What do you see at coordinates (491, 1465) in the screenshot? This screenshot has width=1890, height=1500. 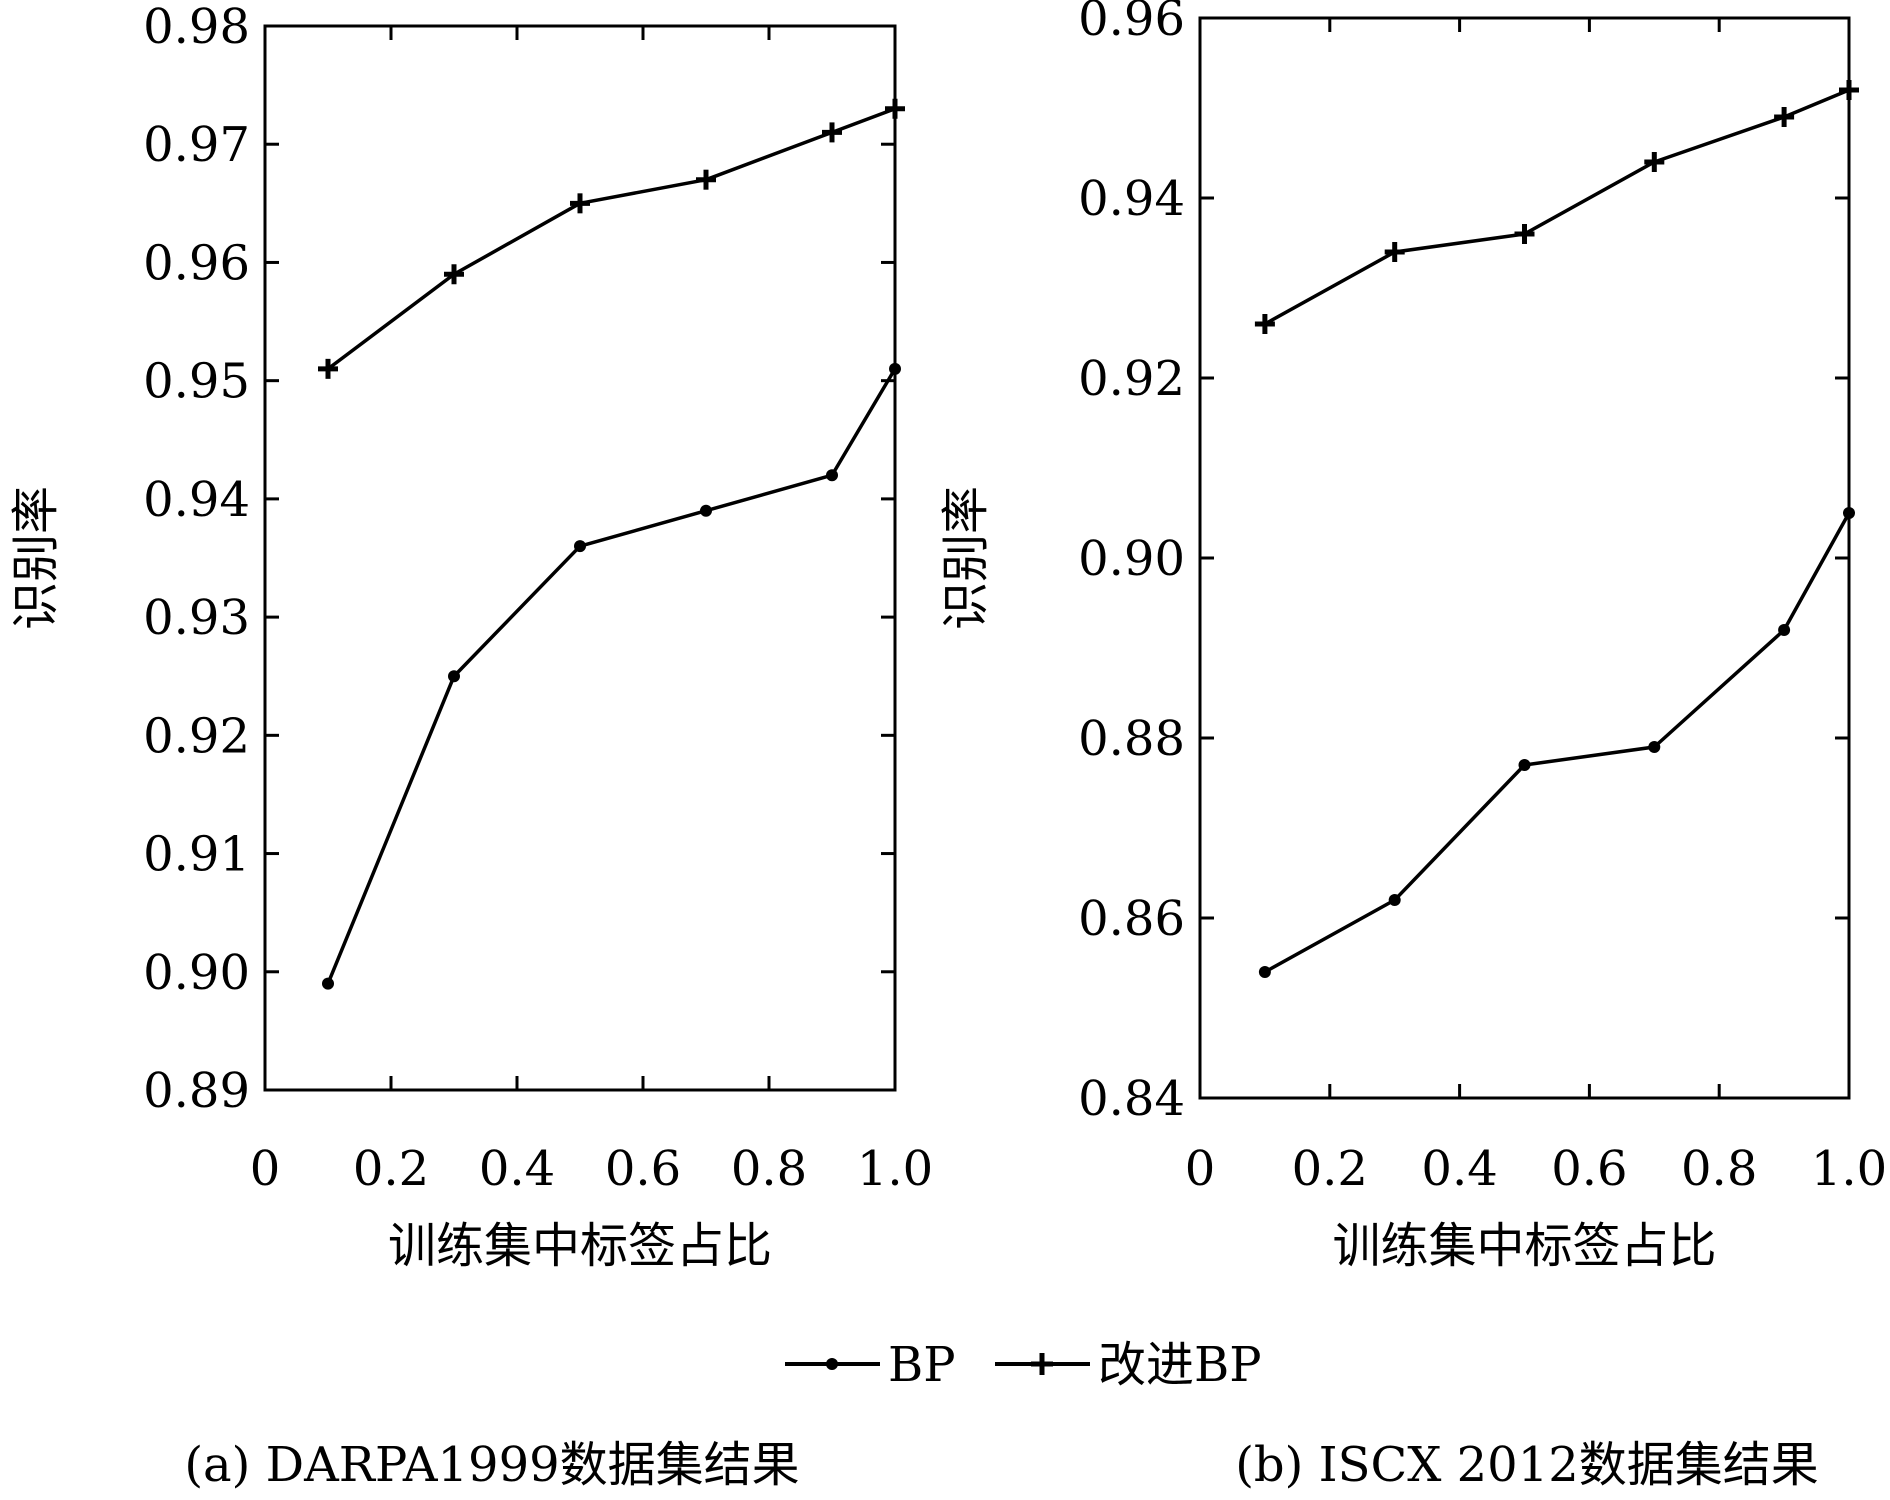 I see `caption-a: (a) DARPA1999数据集结果` at bounding box center [491, 1465].